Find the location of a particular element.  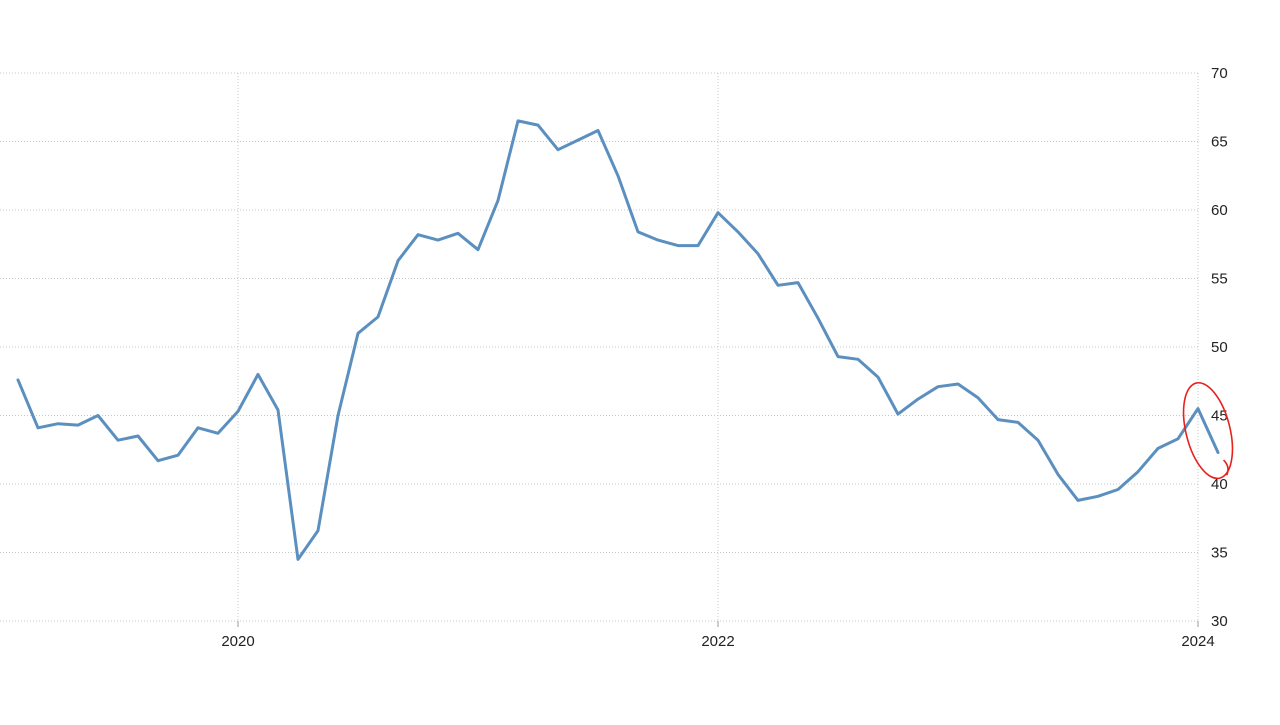

annotation-layer is located at coordinates (1208, 430).